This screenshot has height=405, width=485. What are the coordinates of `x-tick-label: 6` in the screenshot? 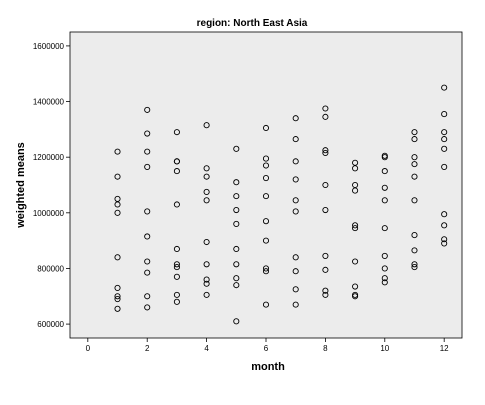 It's located at (266, 348).